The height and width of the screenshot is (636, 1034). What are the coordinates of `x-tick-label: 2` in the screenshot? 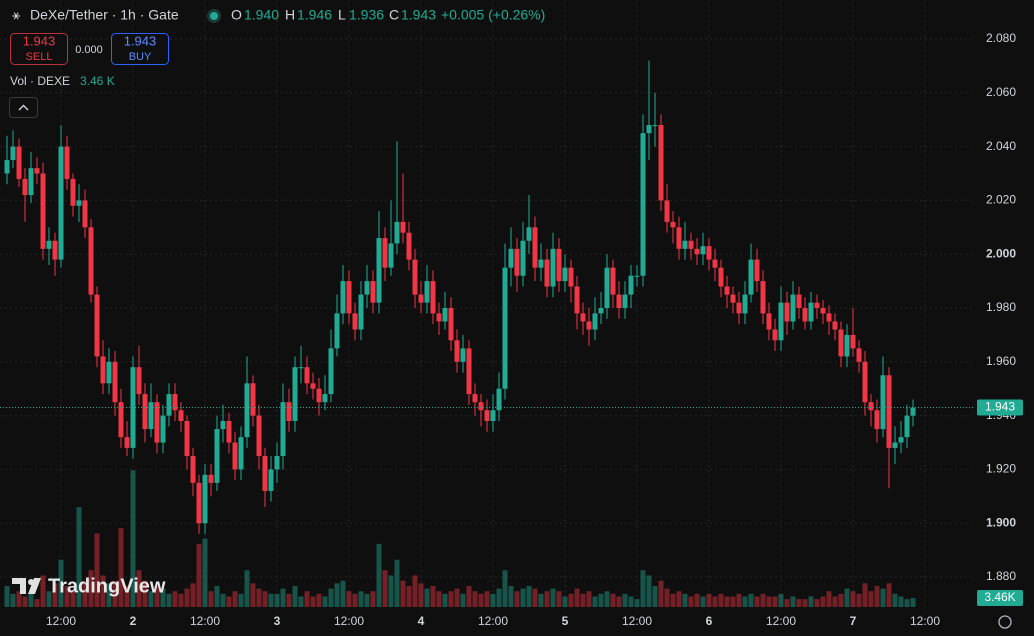 It's located at (133, 621).